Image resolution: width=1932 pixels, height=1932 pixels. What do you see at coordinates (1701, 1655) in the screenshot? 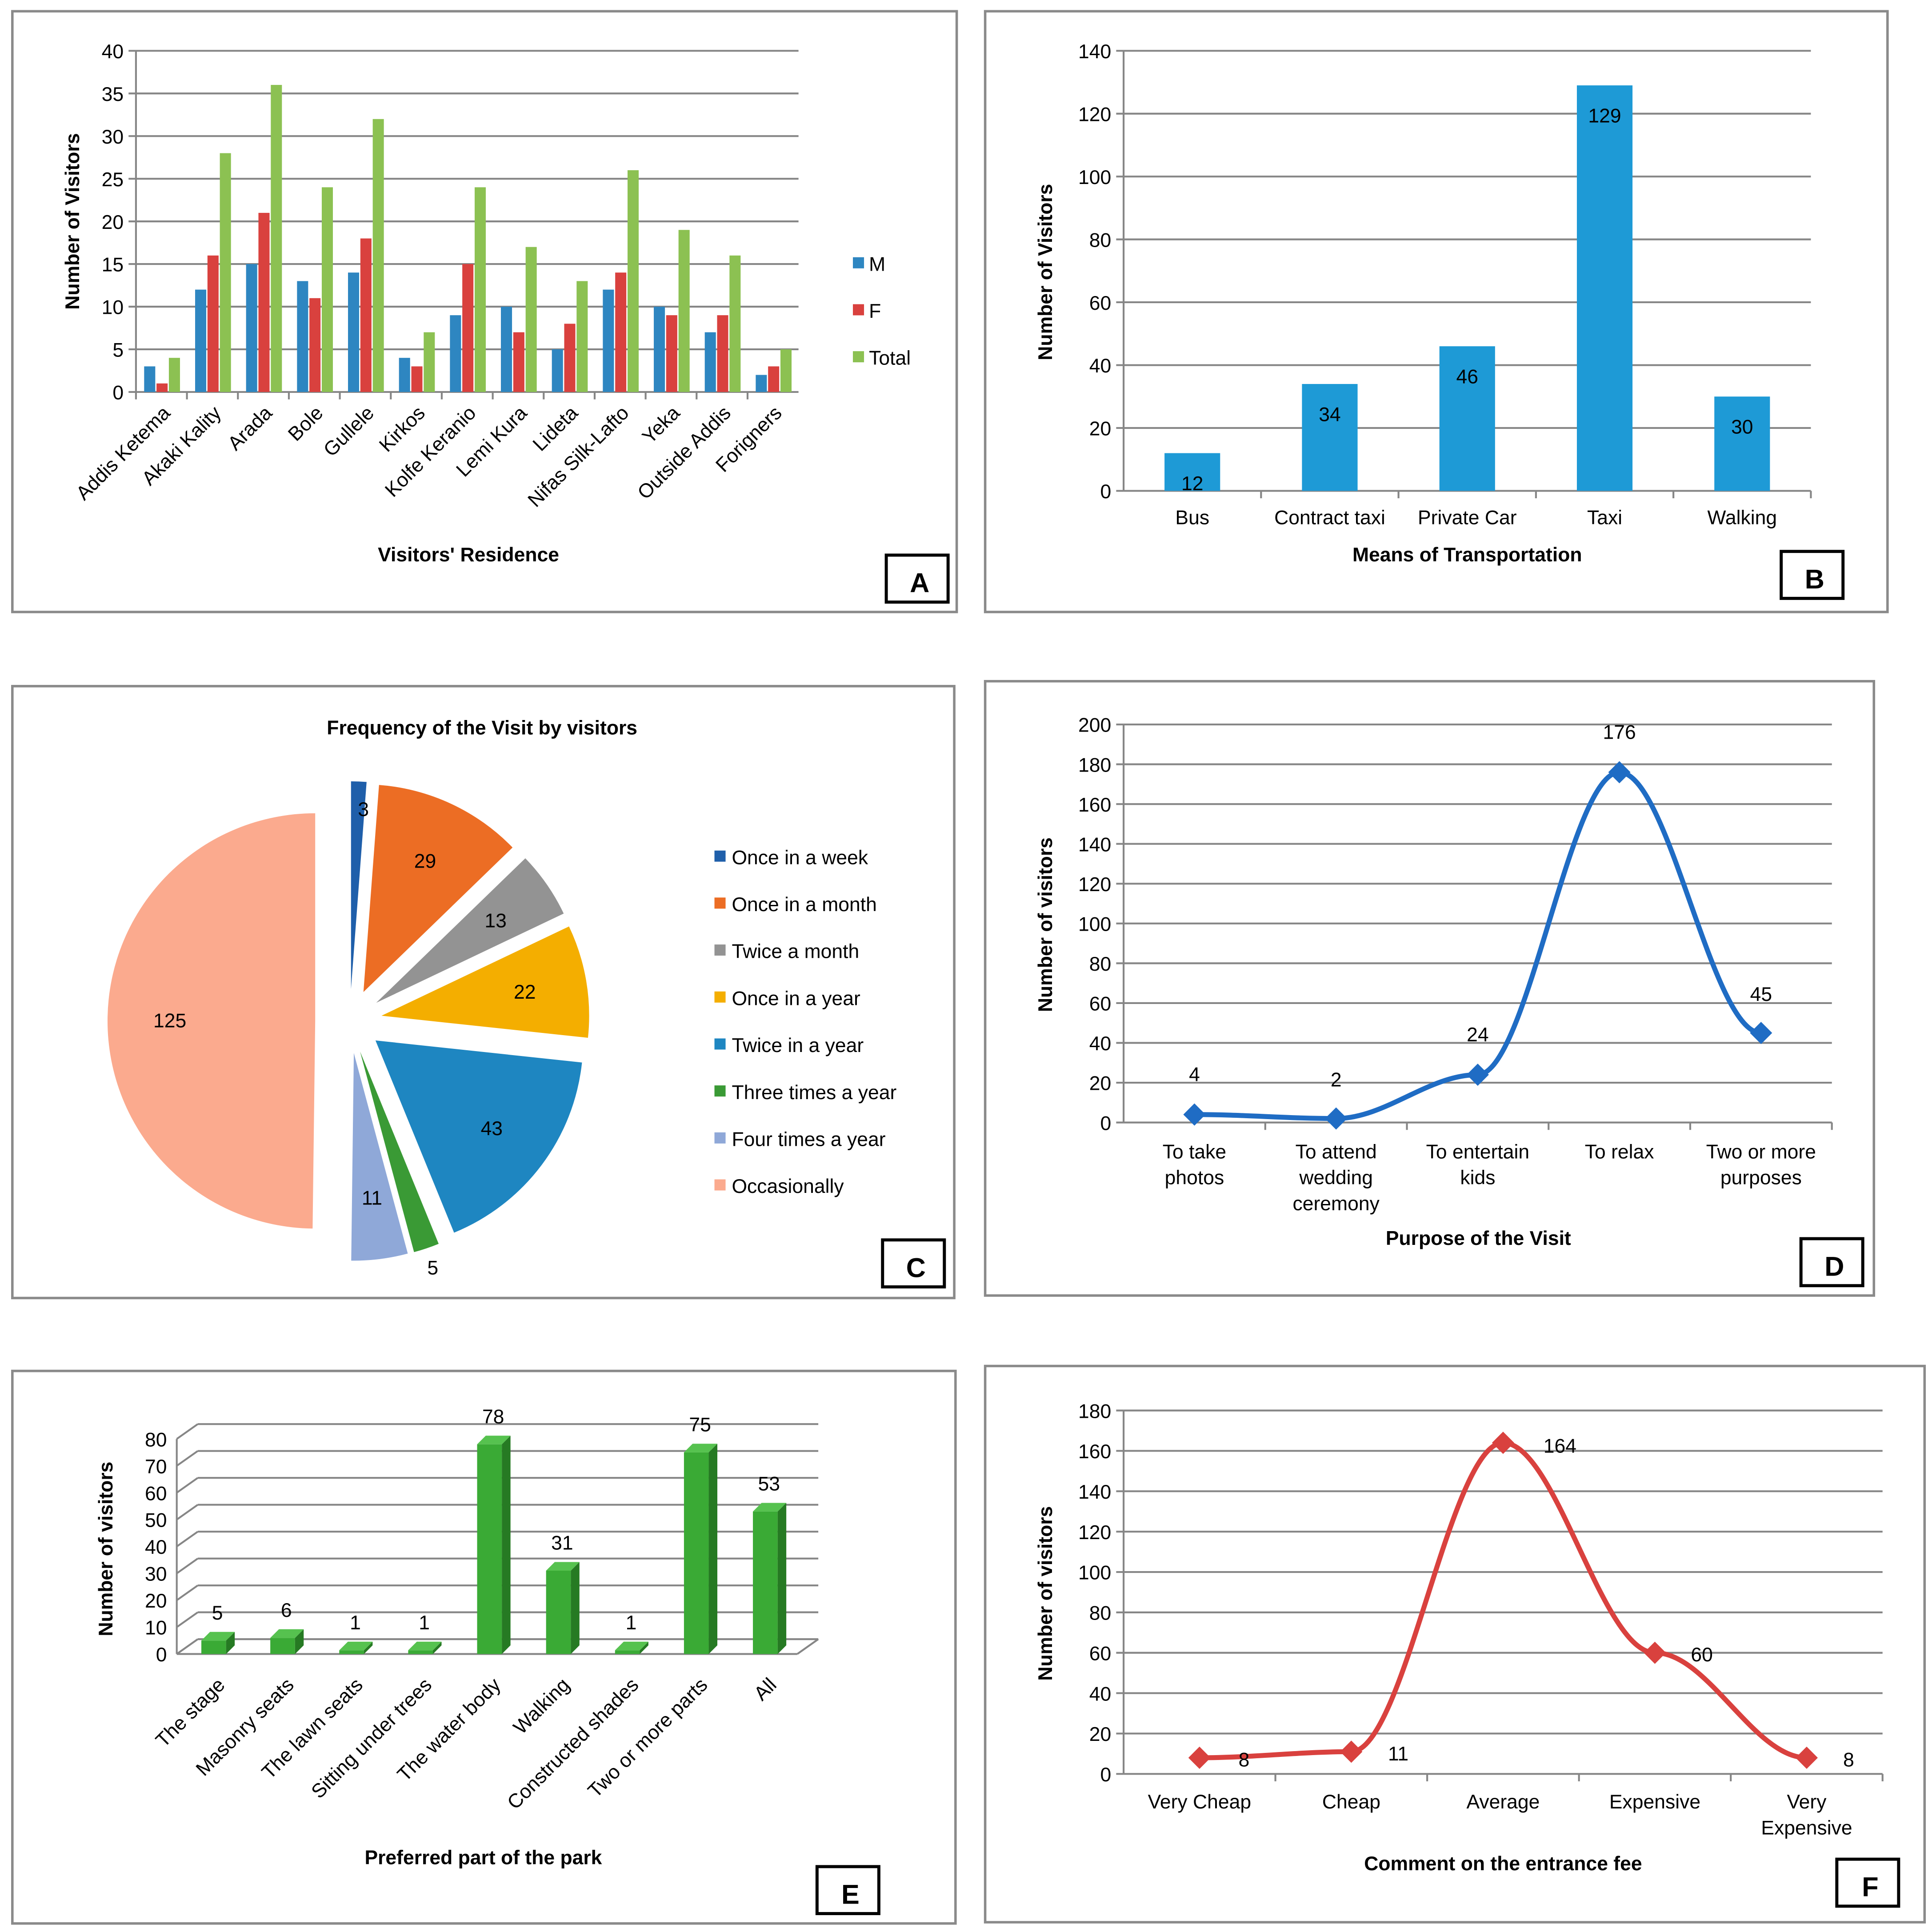
I see `data-label: 60` at bounding box center [1701, 1655].